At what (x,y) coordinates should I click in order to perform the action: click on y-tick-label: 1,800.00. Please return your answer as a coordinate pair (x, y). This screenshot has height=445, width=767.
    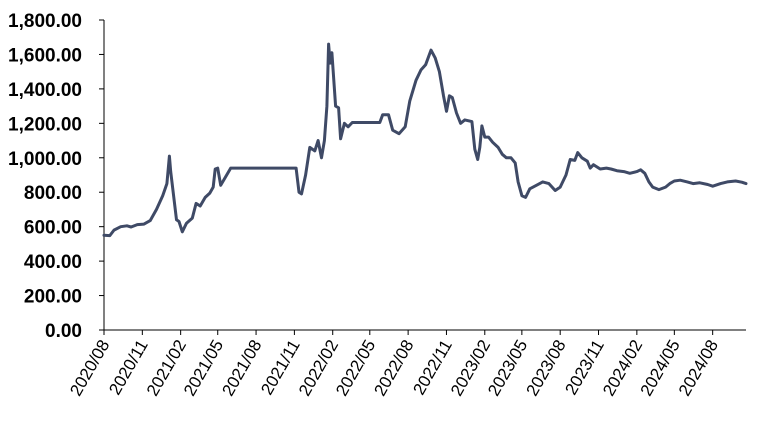
    Looking at the image, I should click on (45, 21).